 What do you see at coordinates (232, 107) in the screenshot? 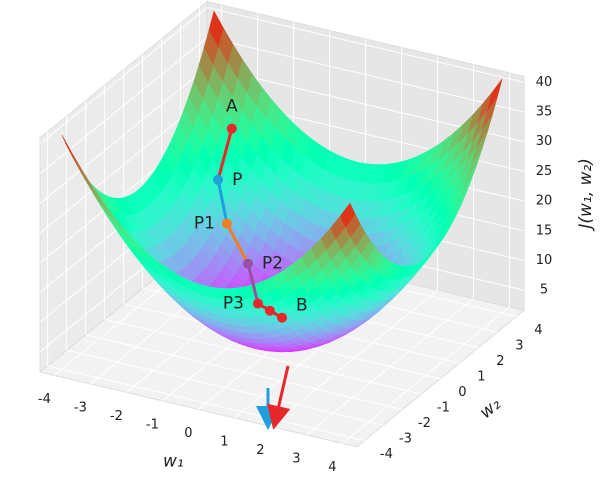
I see `point-label: A` at bounding box center [232, 107].